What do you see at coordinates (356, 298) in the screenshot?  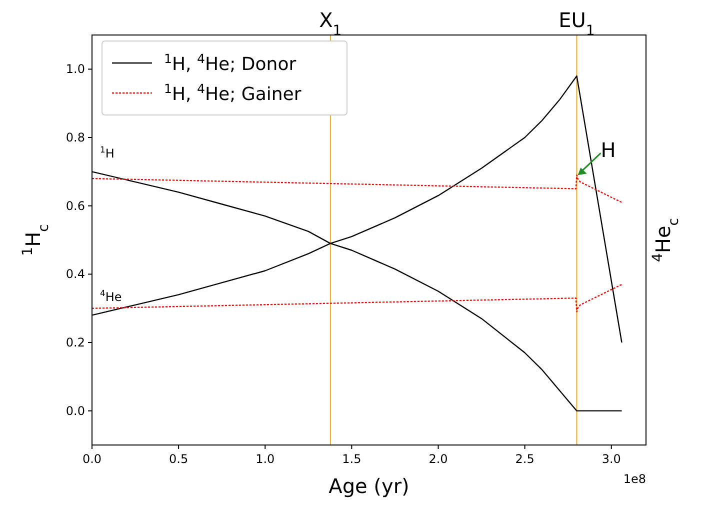 I see `line-series` at bounding box center [356, 298].